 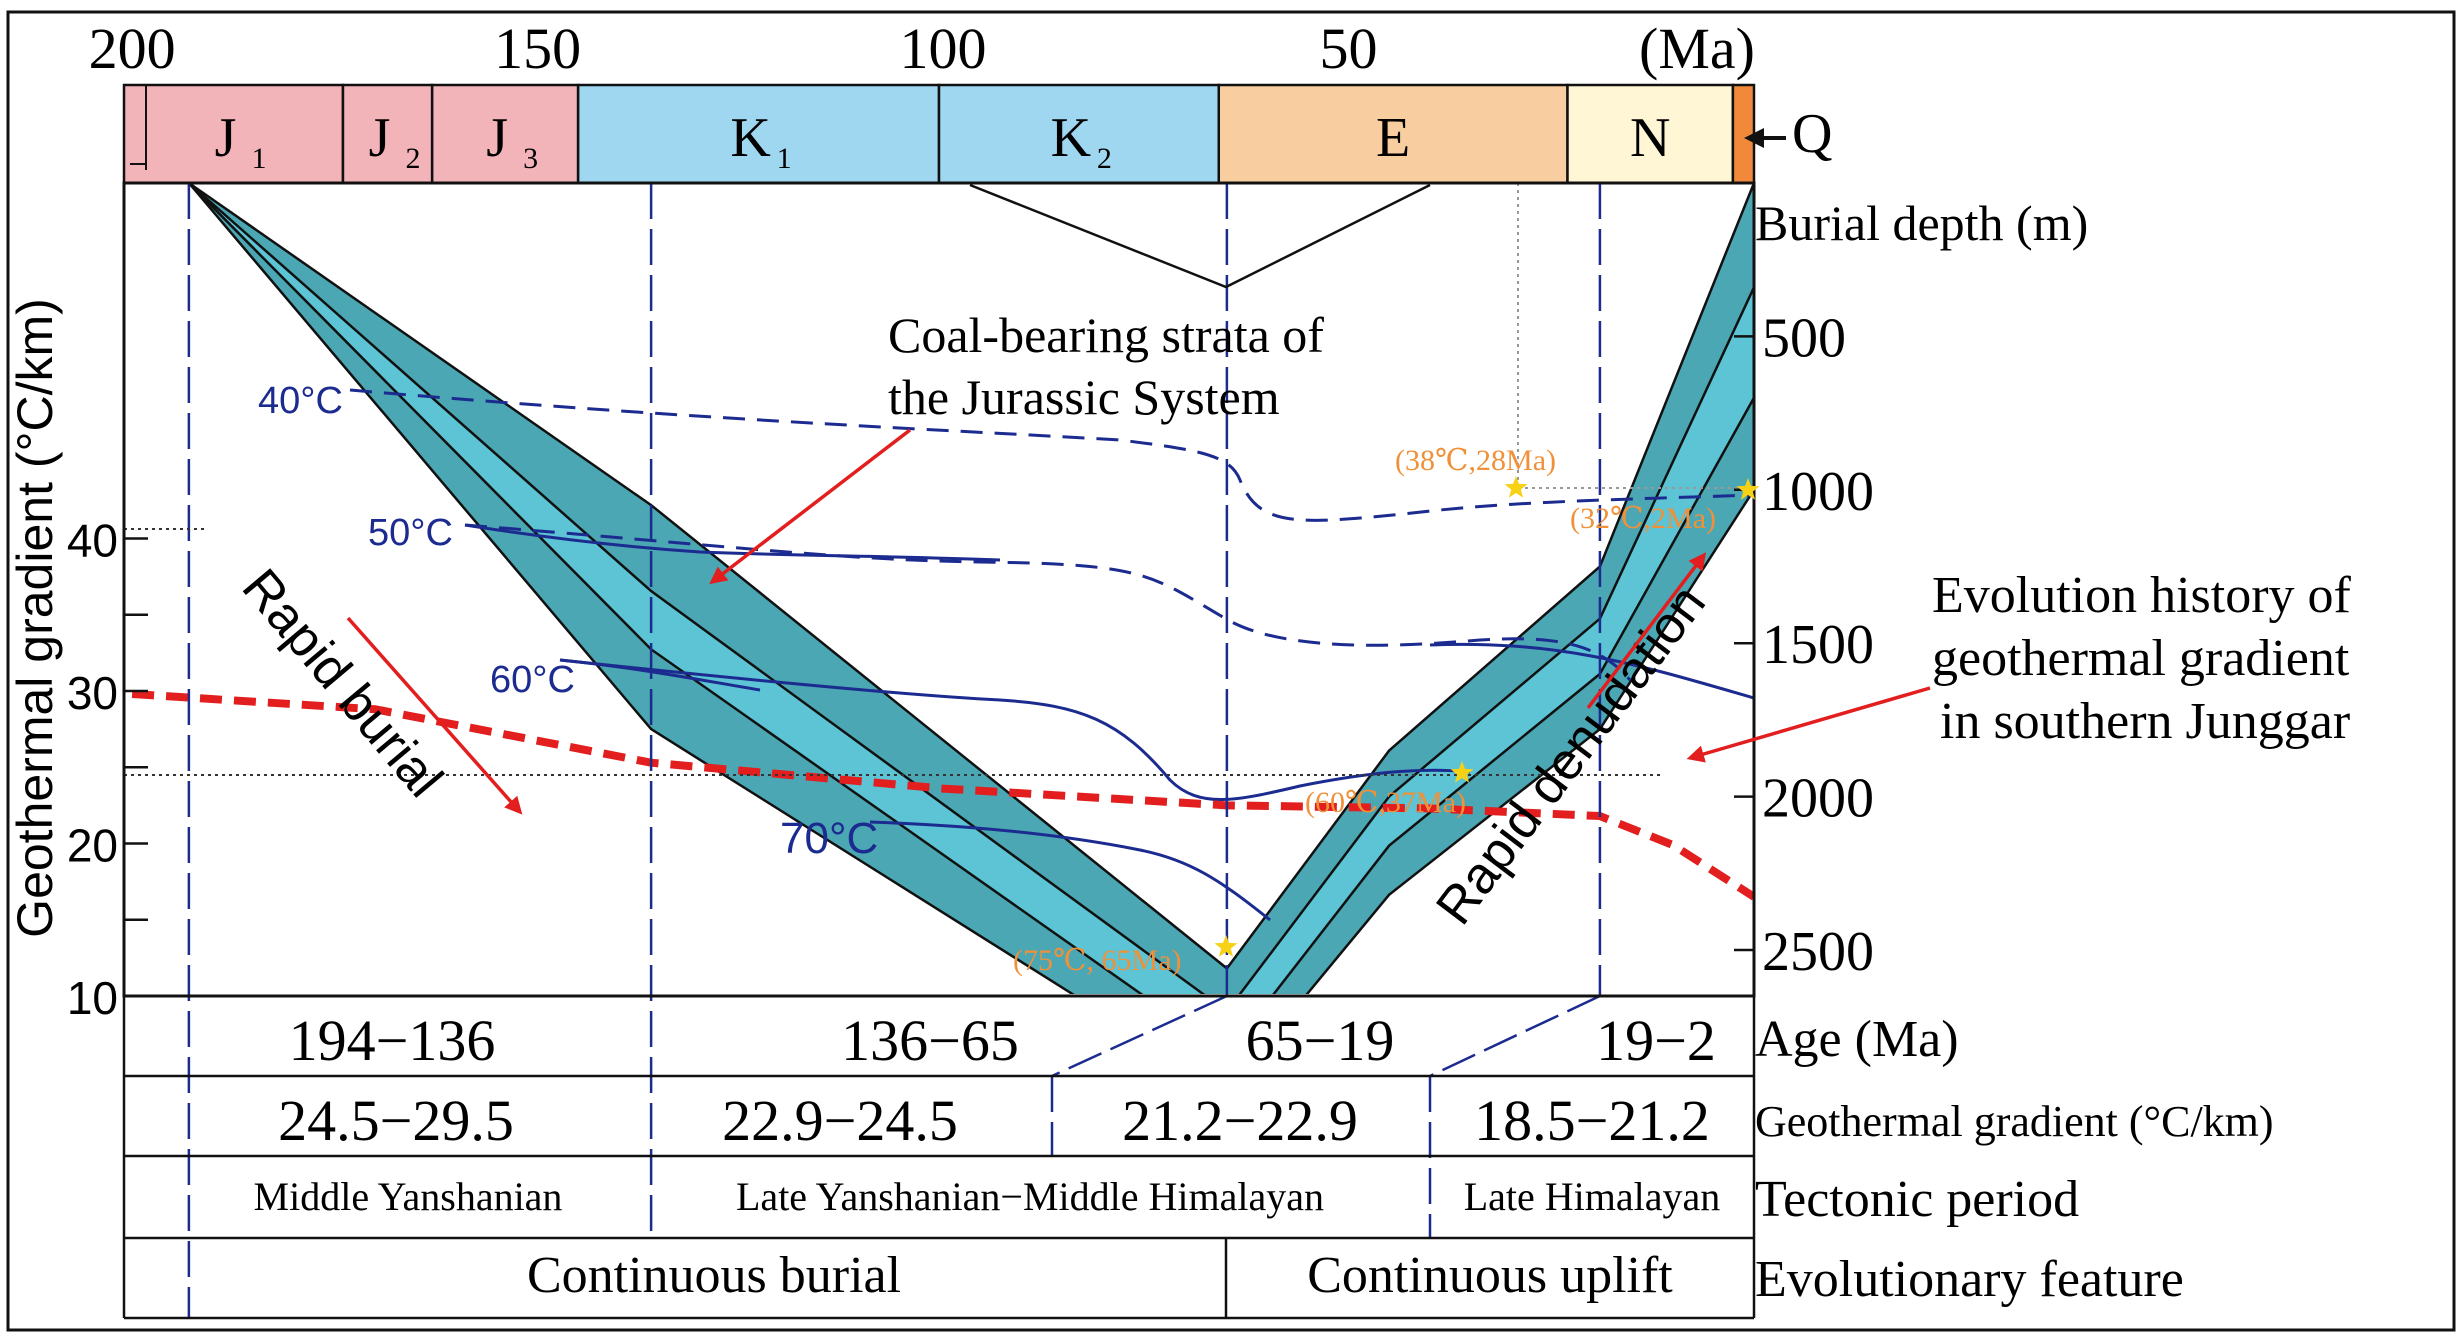 I want to click on table-row-label-3: Tectonic period, so click(x=1917, y=1199).